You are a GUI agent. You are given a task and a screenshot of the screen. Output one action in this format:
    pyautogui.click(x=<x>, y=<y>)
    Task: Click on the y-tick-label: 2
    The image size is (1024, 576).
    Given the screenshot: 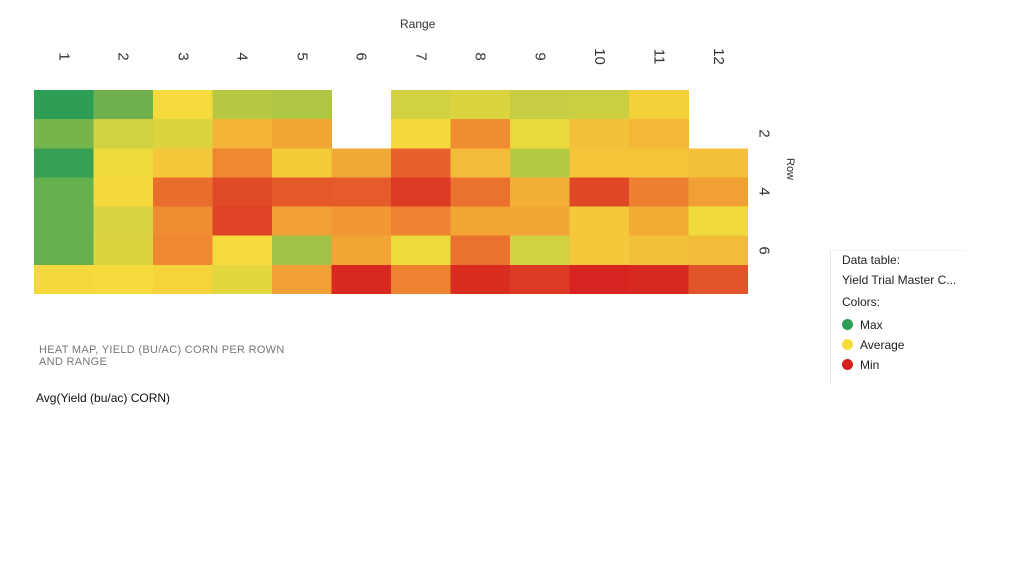 What is the action you would take?
    pyautogui.click(x=764, y=133)
    